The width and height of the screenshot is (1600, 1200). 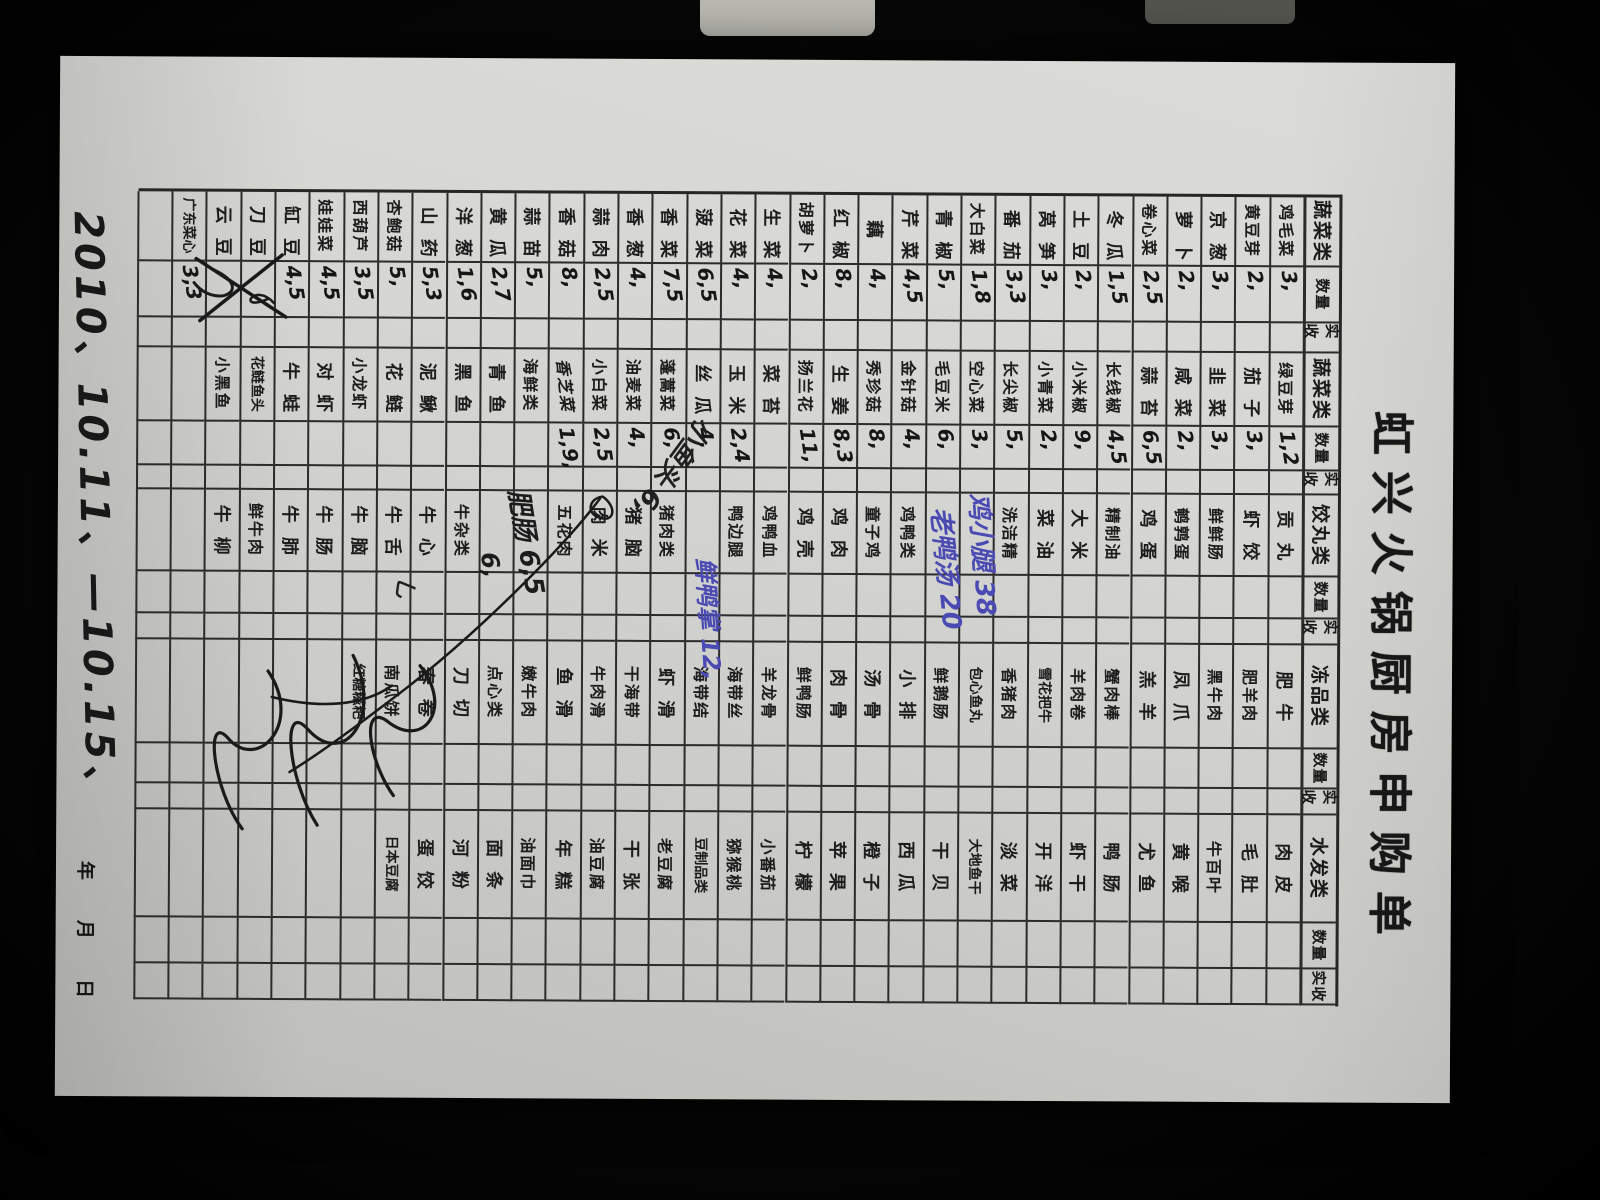 I want to click on item-name: 花菜, so click(x=737, y=240).